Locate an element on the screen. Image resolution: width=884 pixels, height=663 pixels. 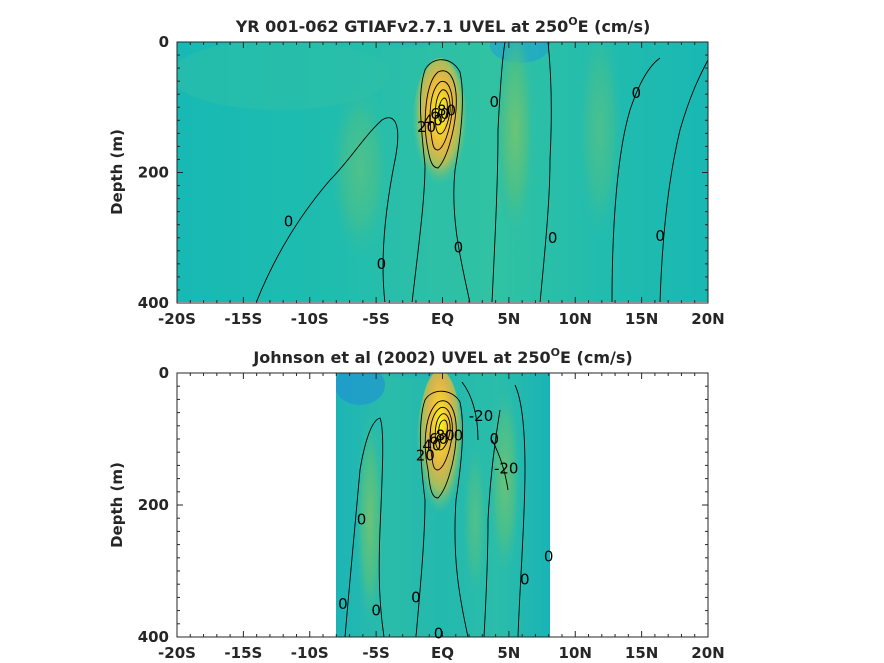
panel-top-y-axis-label: Depth (m) is located at coordinates (117, 172).